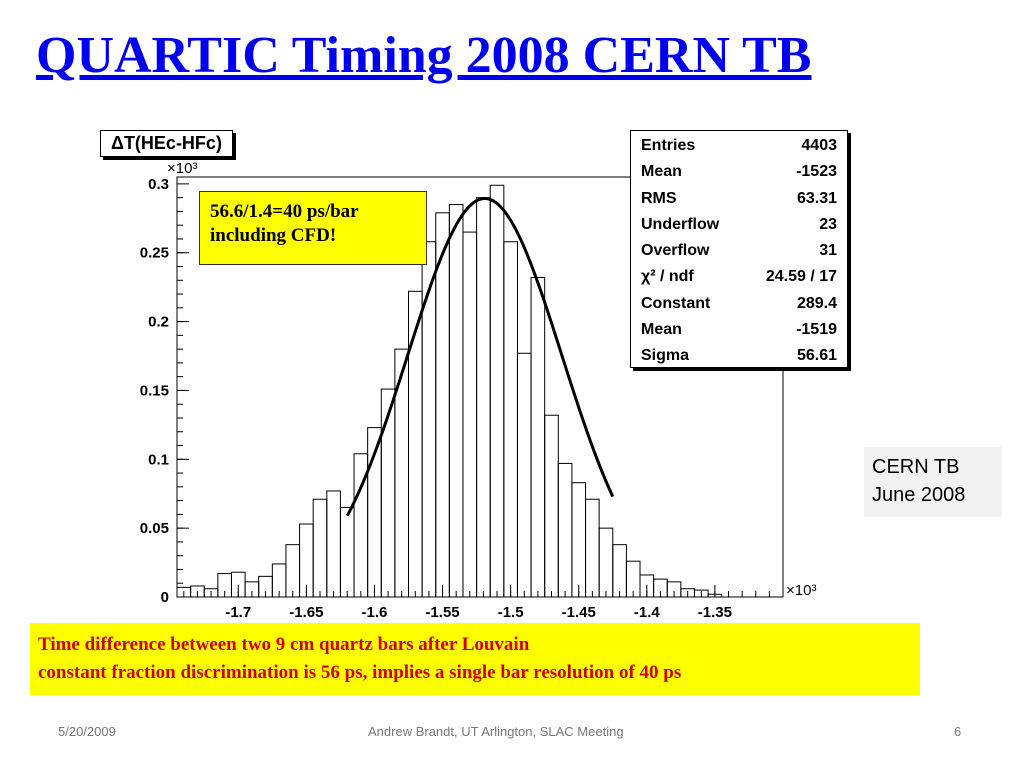 Image resolution: width=1024 pixels, height=768 pixels. I want to click on cern-tb-label: CERN TB June 2008, so click(933, 482).